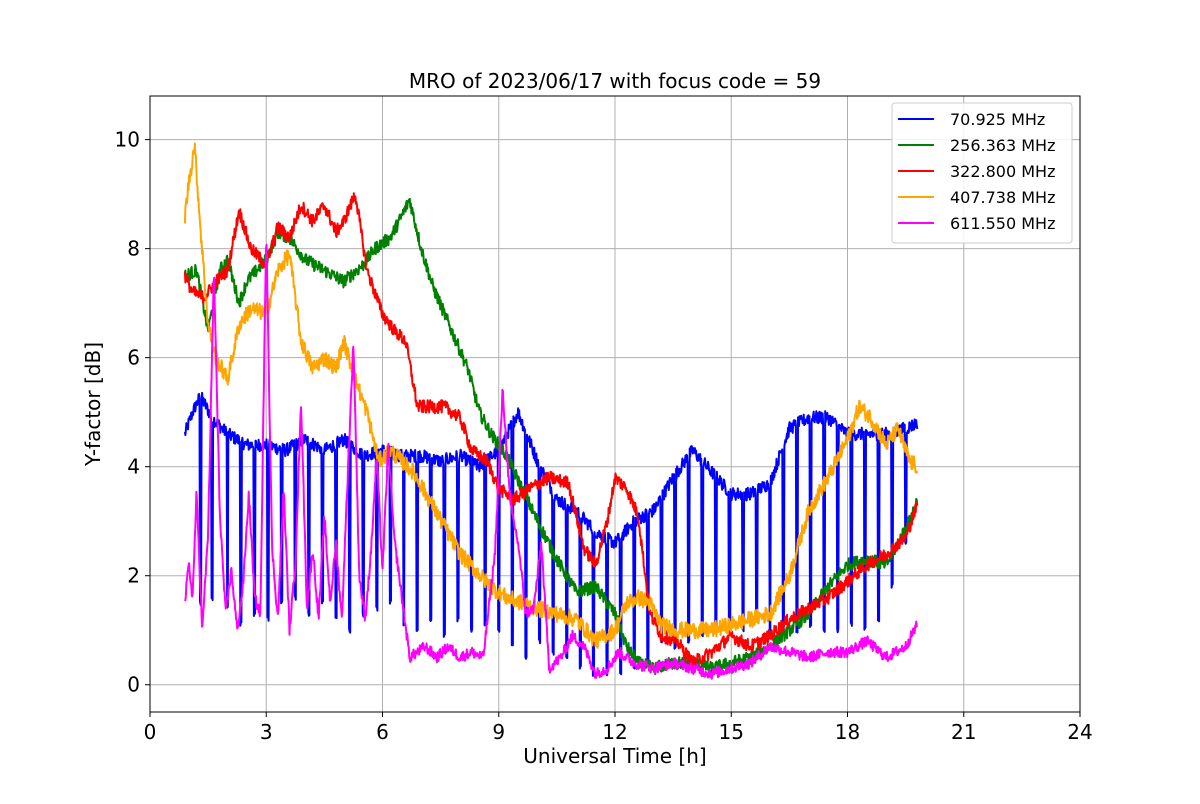 Image resolution: width=1200 pixels, height=804 pixels. What do you see at coordinates (1002, 223) in the screenshot?
I see `legend-entry: 611.550 MHz` at bounding box center [1002, 223].